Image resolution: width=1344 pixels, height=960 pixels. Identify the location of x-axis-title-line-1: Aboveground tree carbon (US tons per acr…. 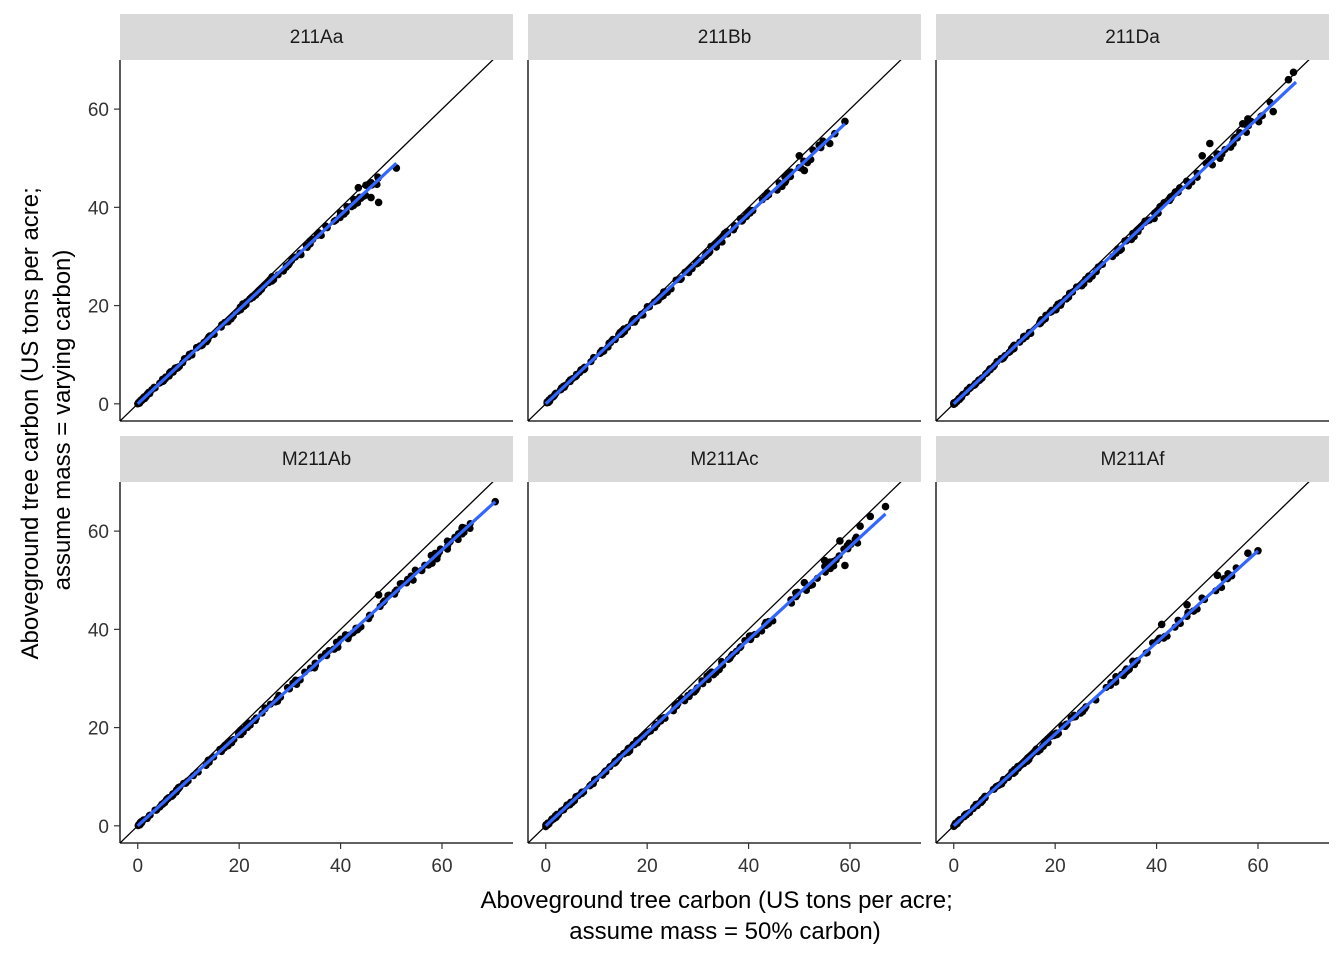
(717, 900).